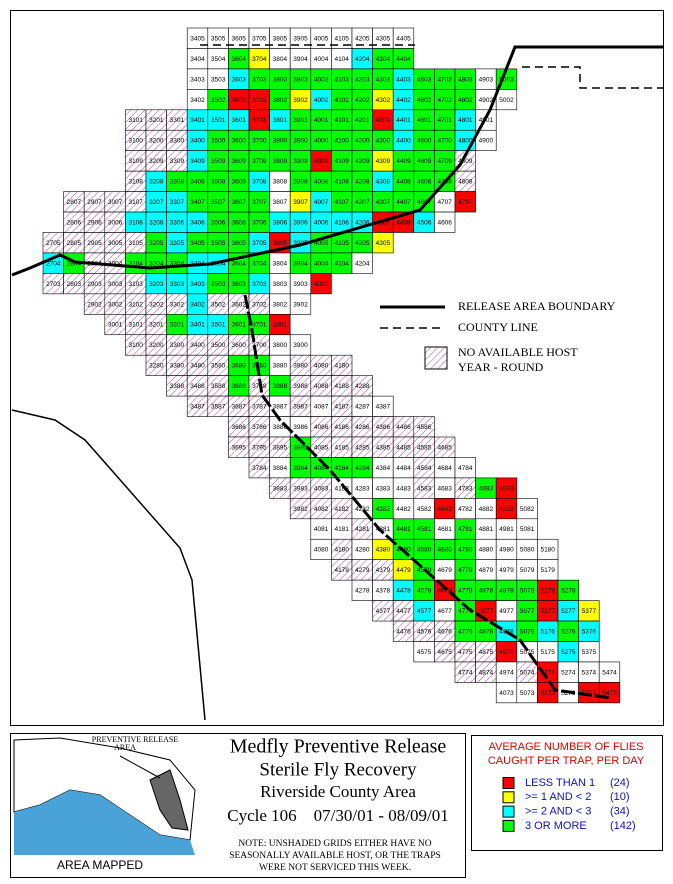 The height and width of the screenshot is (884, 673). Describe the element at coordinates (135, 345) in the screenshot. I see `grid-label: 3100` at that location.